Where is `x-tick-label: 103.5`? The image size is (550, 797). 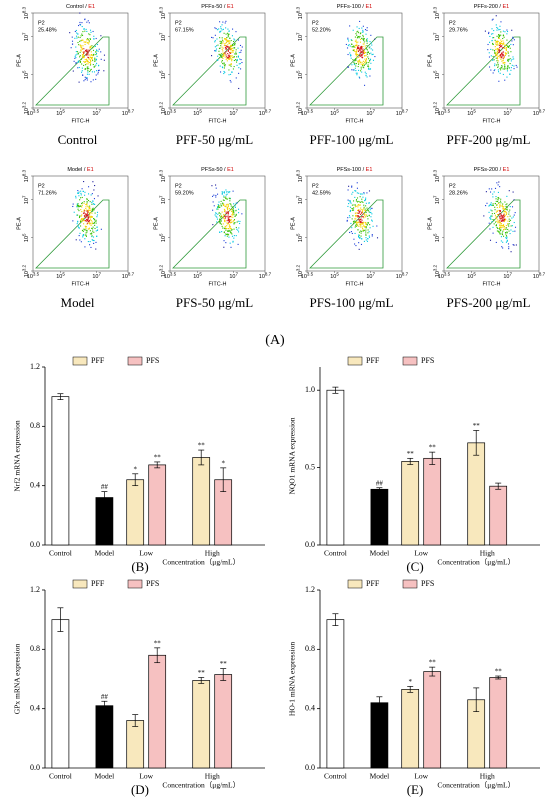 x-tick-label: 103.5 is located at coordinates (307, 113).